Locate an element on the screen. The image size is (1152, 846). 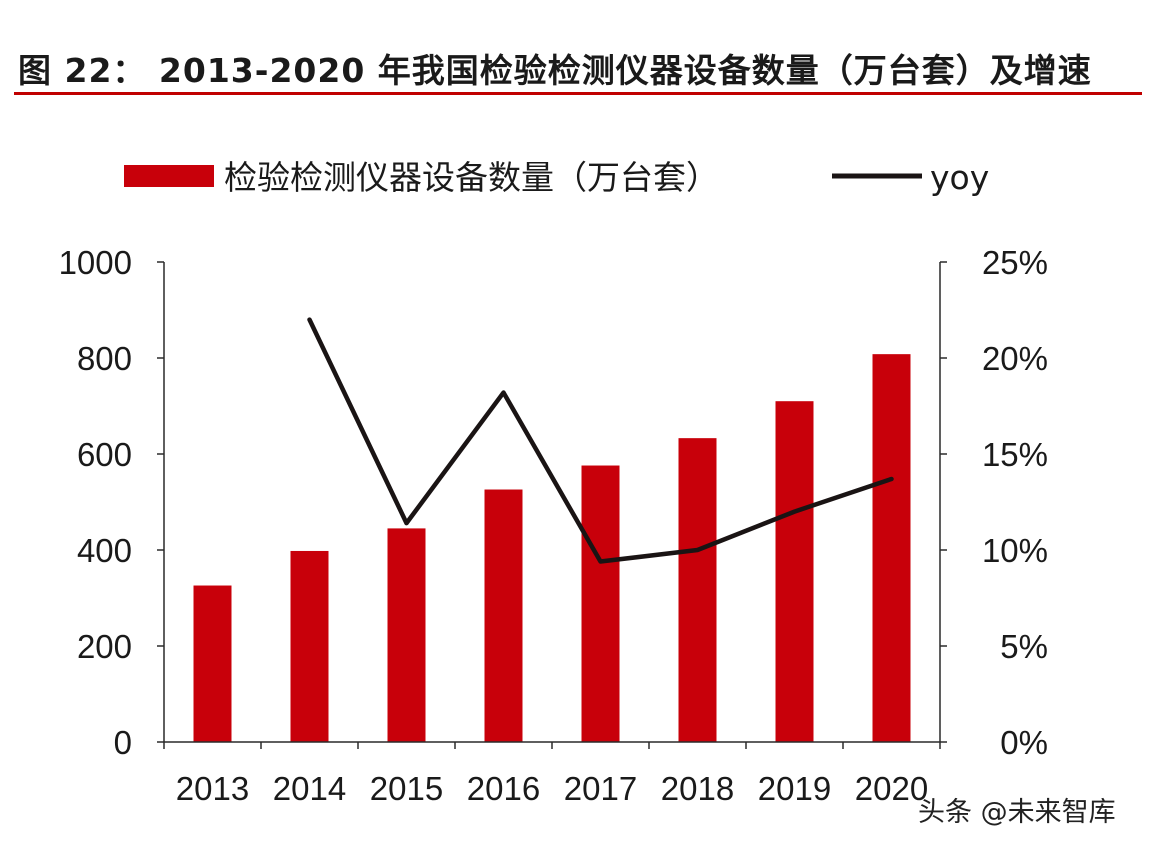
right-tick-label: 15% is located at coordinates (1015, 454).